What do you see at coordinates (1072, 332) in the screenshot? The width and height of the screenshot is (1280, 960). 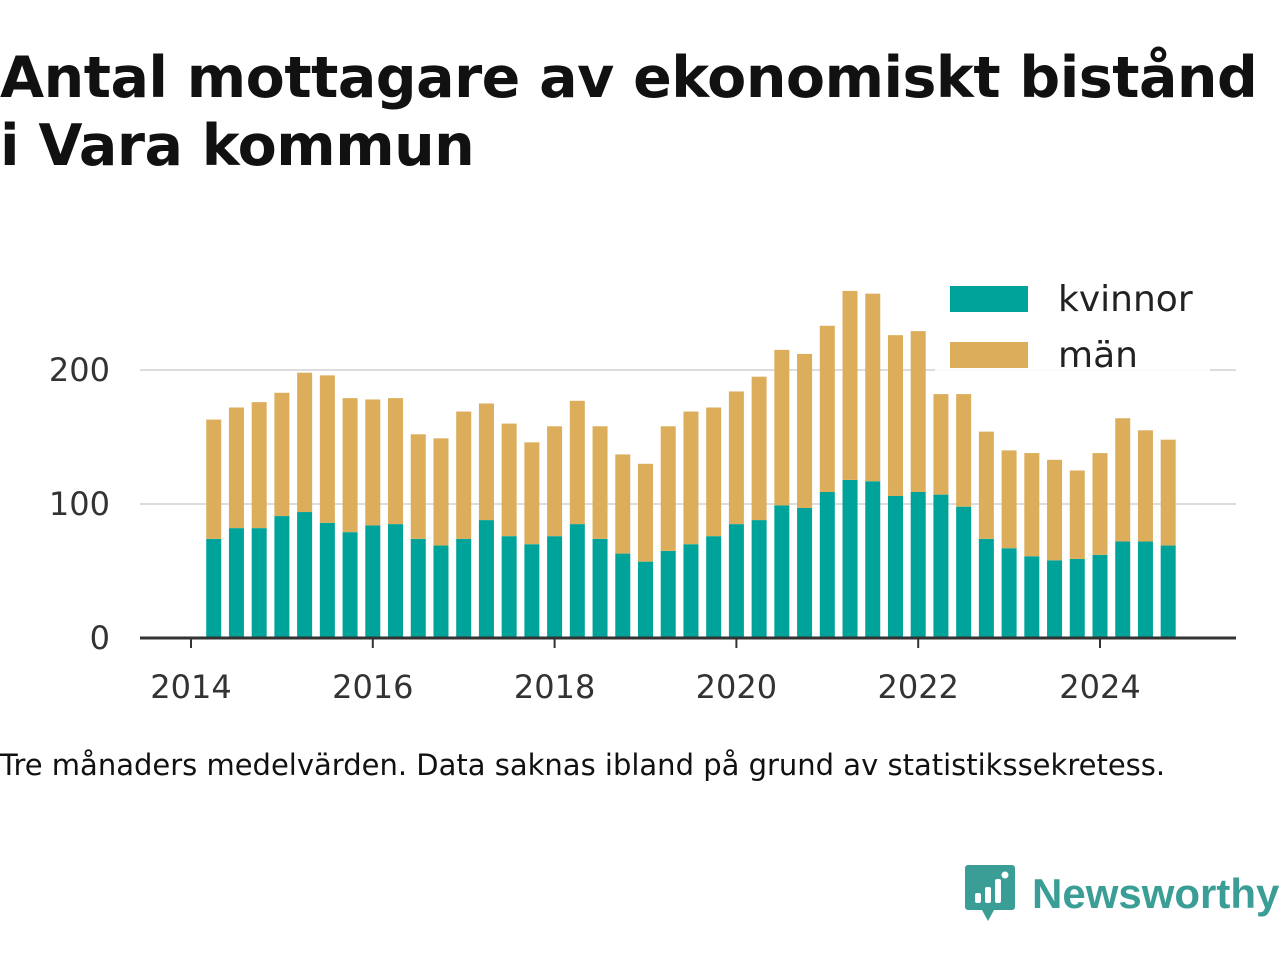 I see `legend: kvinnor män` at bounding box center [1072, 332].